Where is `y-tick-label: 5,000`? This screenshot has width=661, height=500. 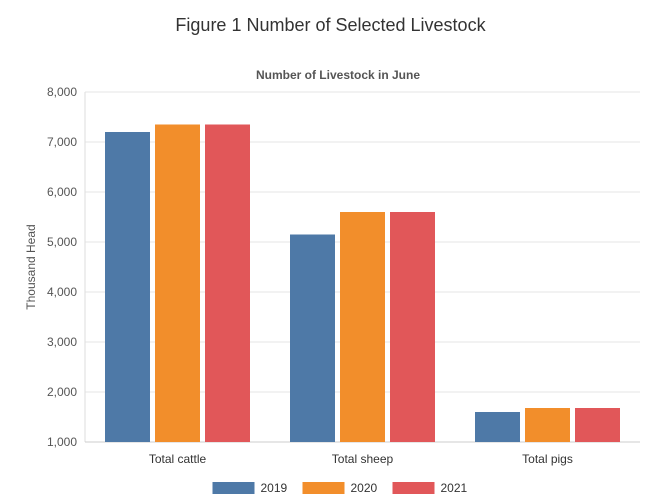
y-tick-label: 5,000 is located at coordinates (62, 242).